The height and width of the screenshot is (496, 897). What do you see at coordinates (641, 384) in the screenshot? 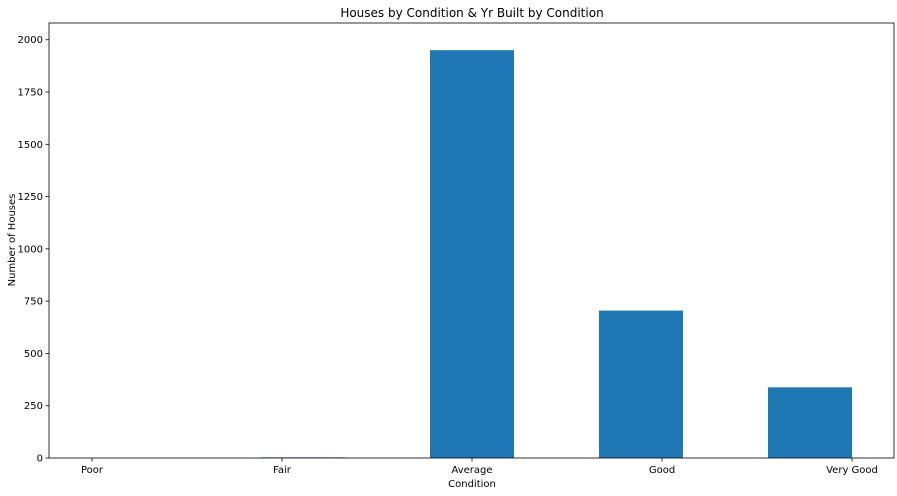
I see `bar-good` at bounding box center [641, 384].